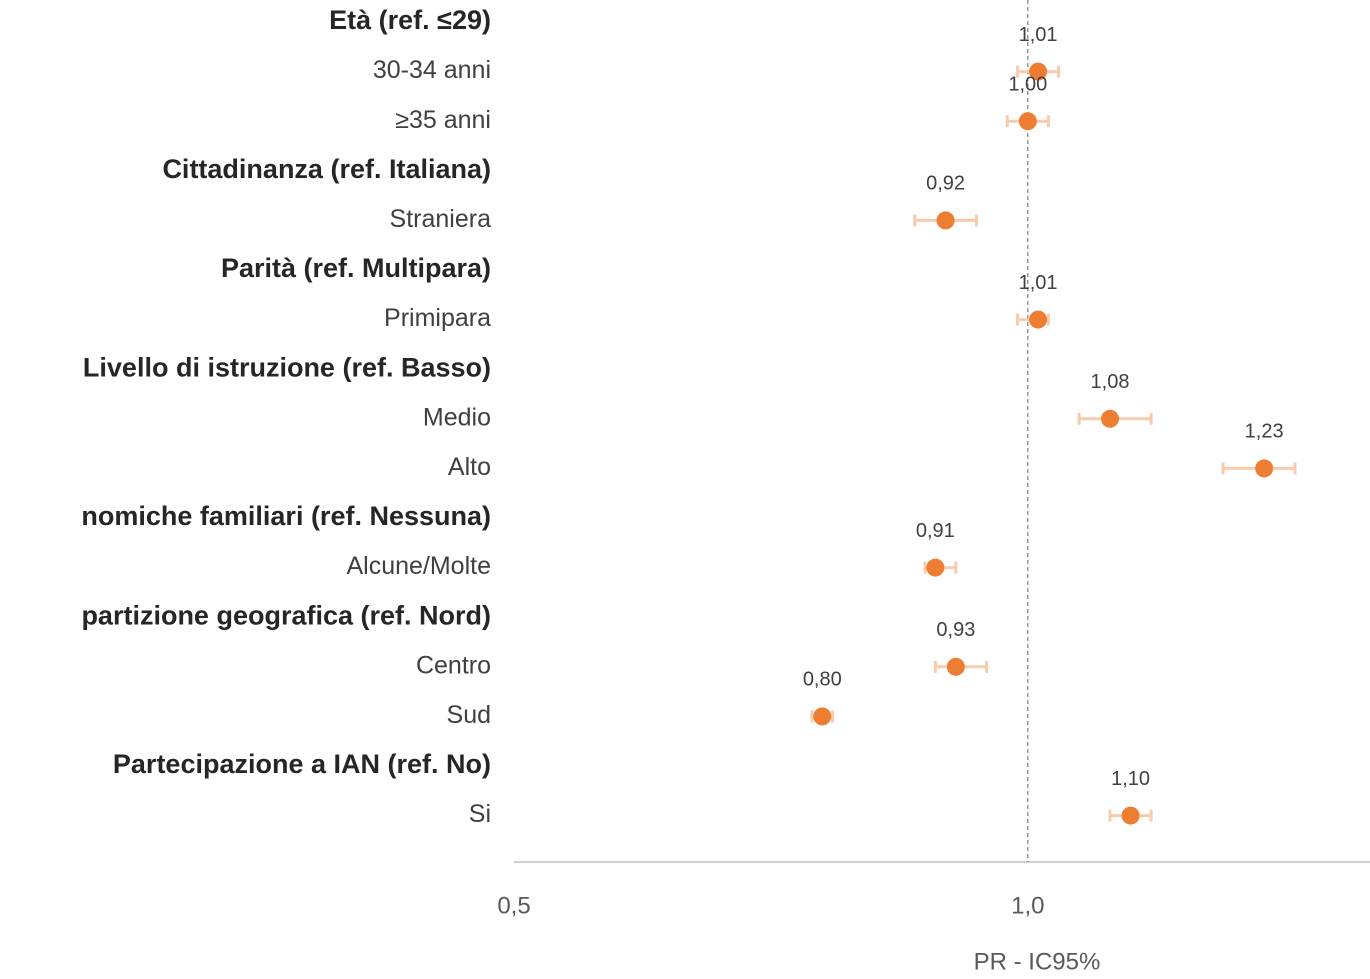 The image size is (1370, 979). Describe the element at coordinates (286, 516) in the screenshot. I see `group-header: nomiche familiari (ref. Nessuna)` at that location.